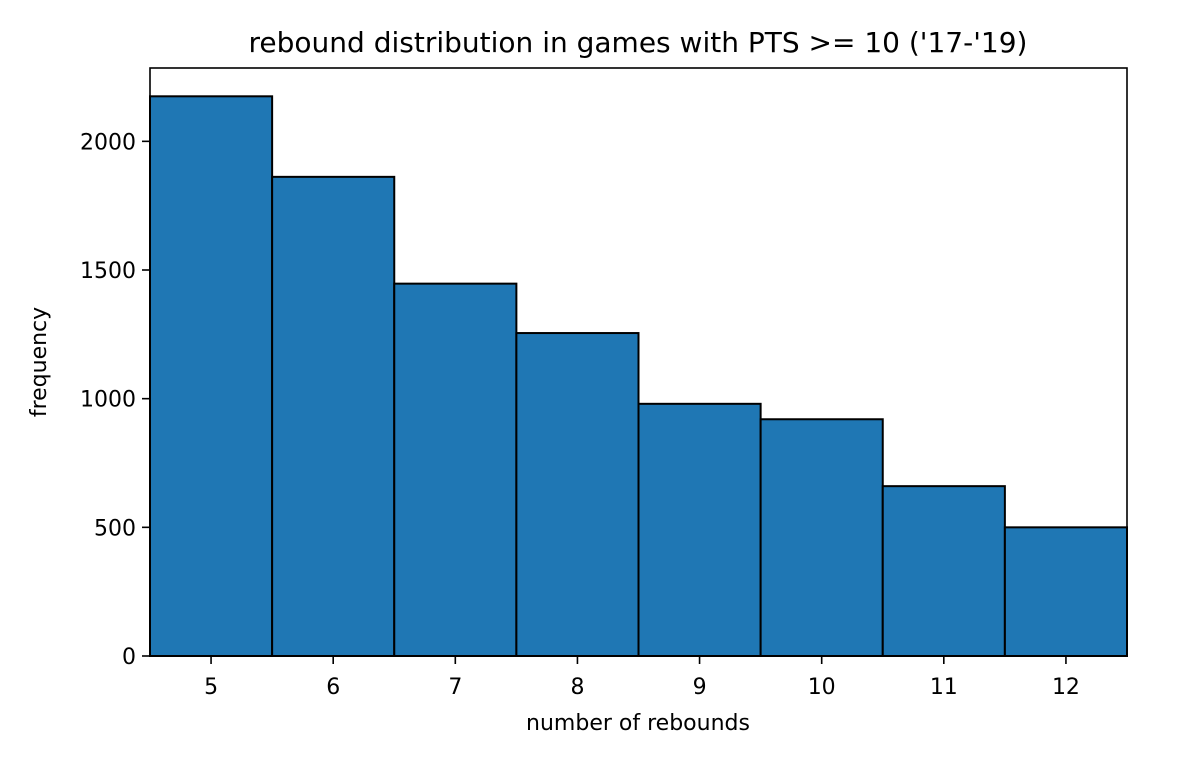 The height and width of the screenshot is (759, 1200). What do you see at coordinates (700, 687) in the screenshot?
I see `x-tick-label: 9` at bounding box center [700, 687].